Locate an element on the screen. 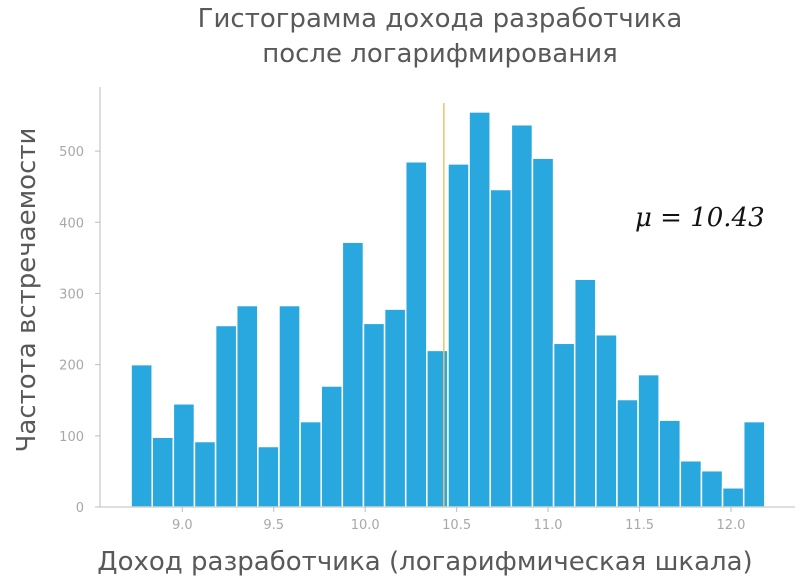  chart-title-line-2: после логарифмирования is located at coordinates (440, 54).